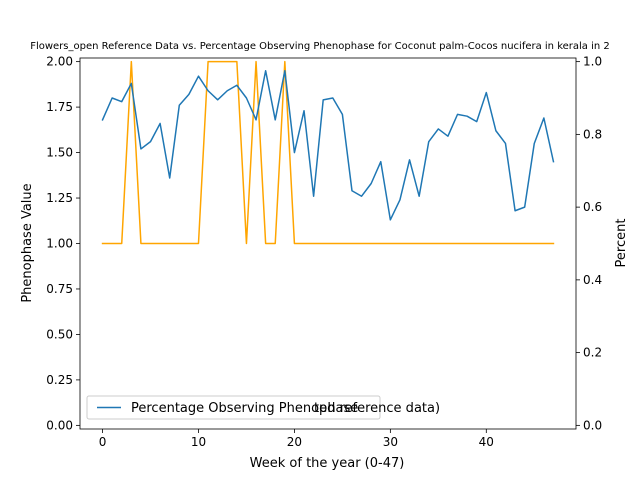  What do you see at coordinates (592, 353) in the screenshot?
I see `y-right-tick-label: 0.2` at bounding box center [592, 353].